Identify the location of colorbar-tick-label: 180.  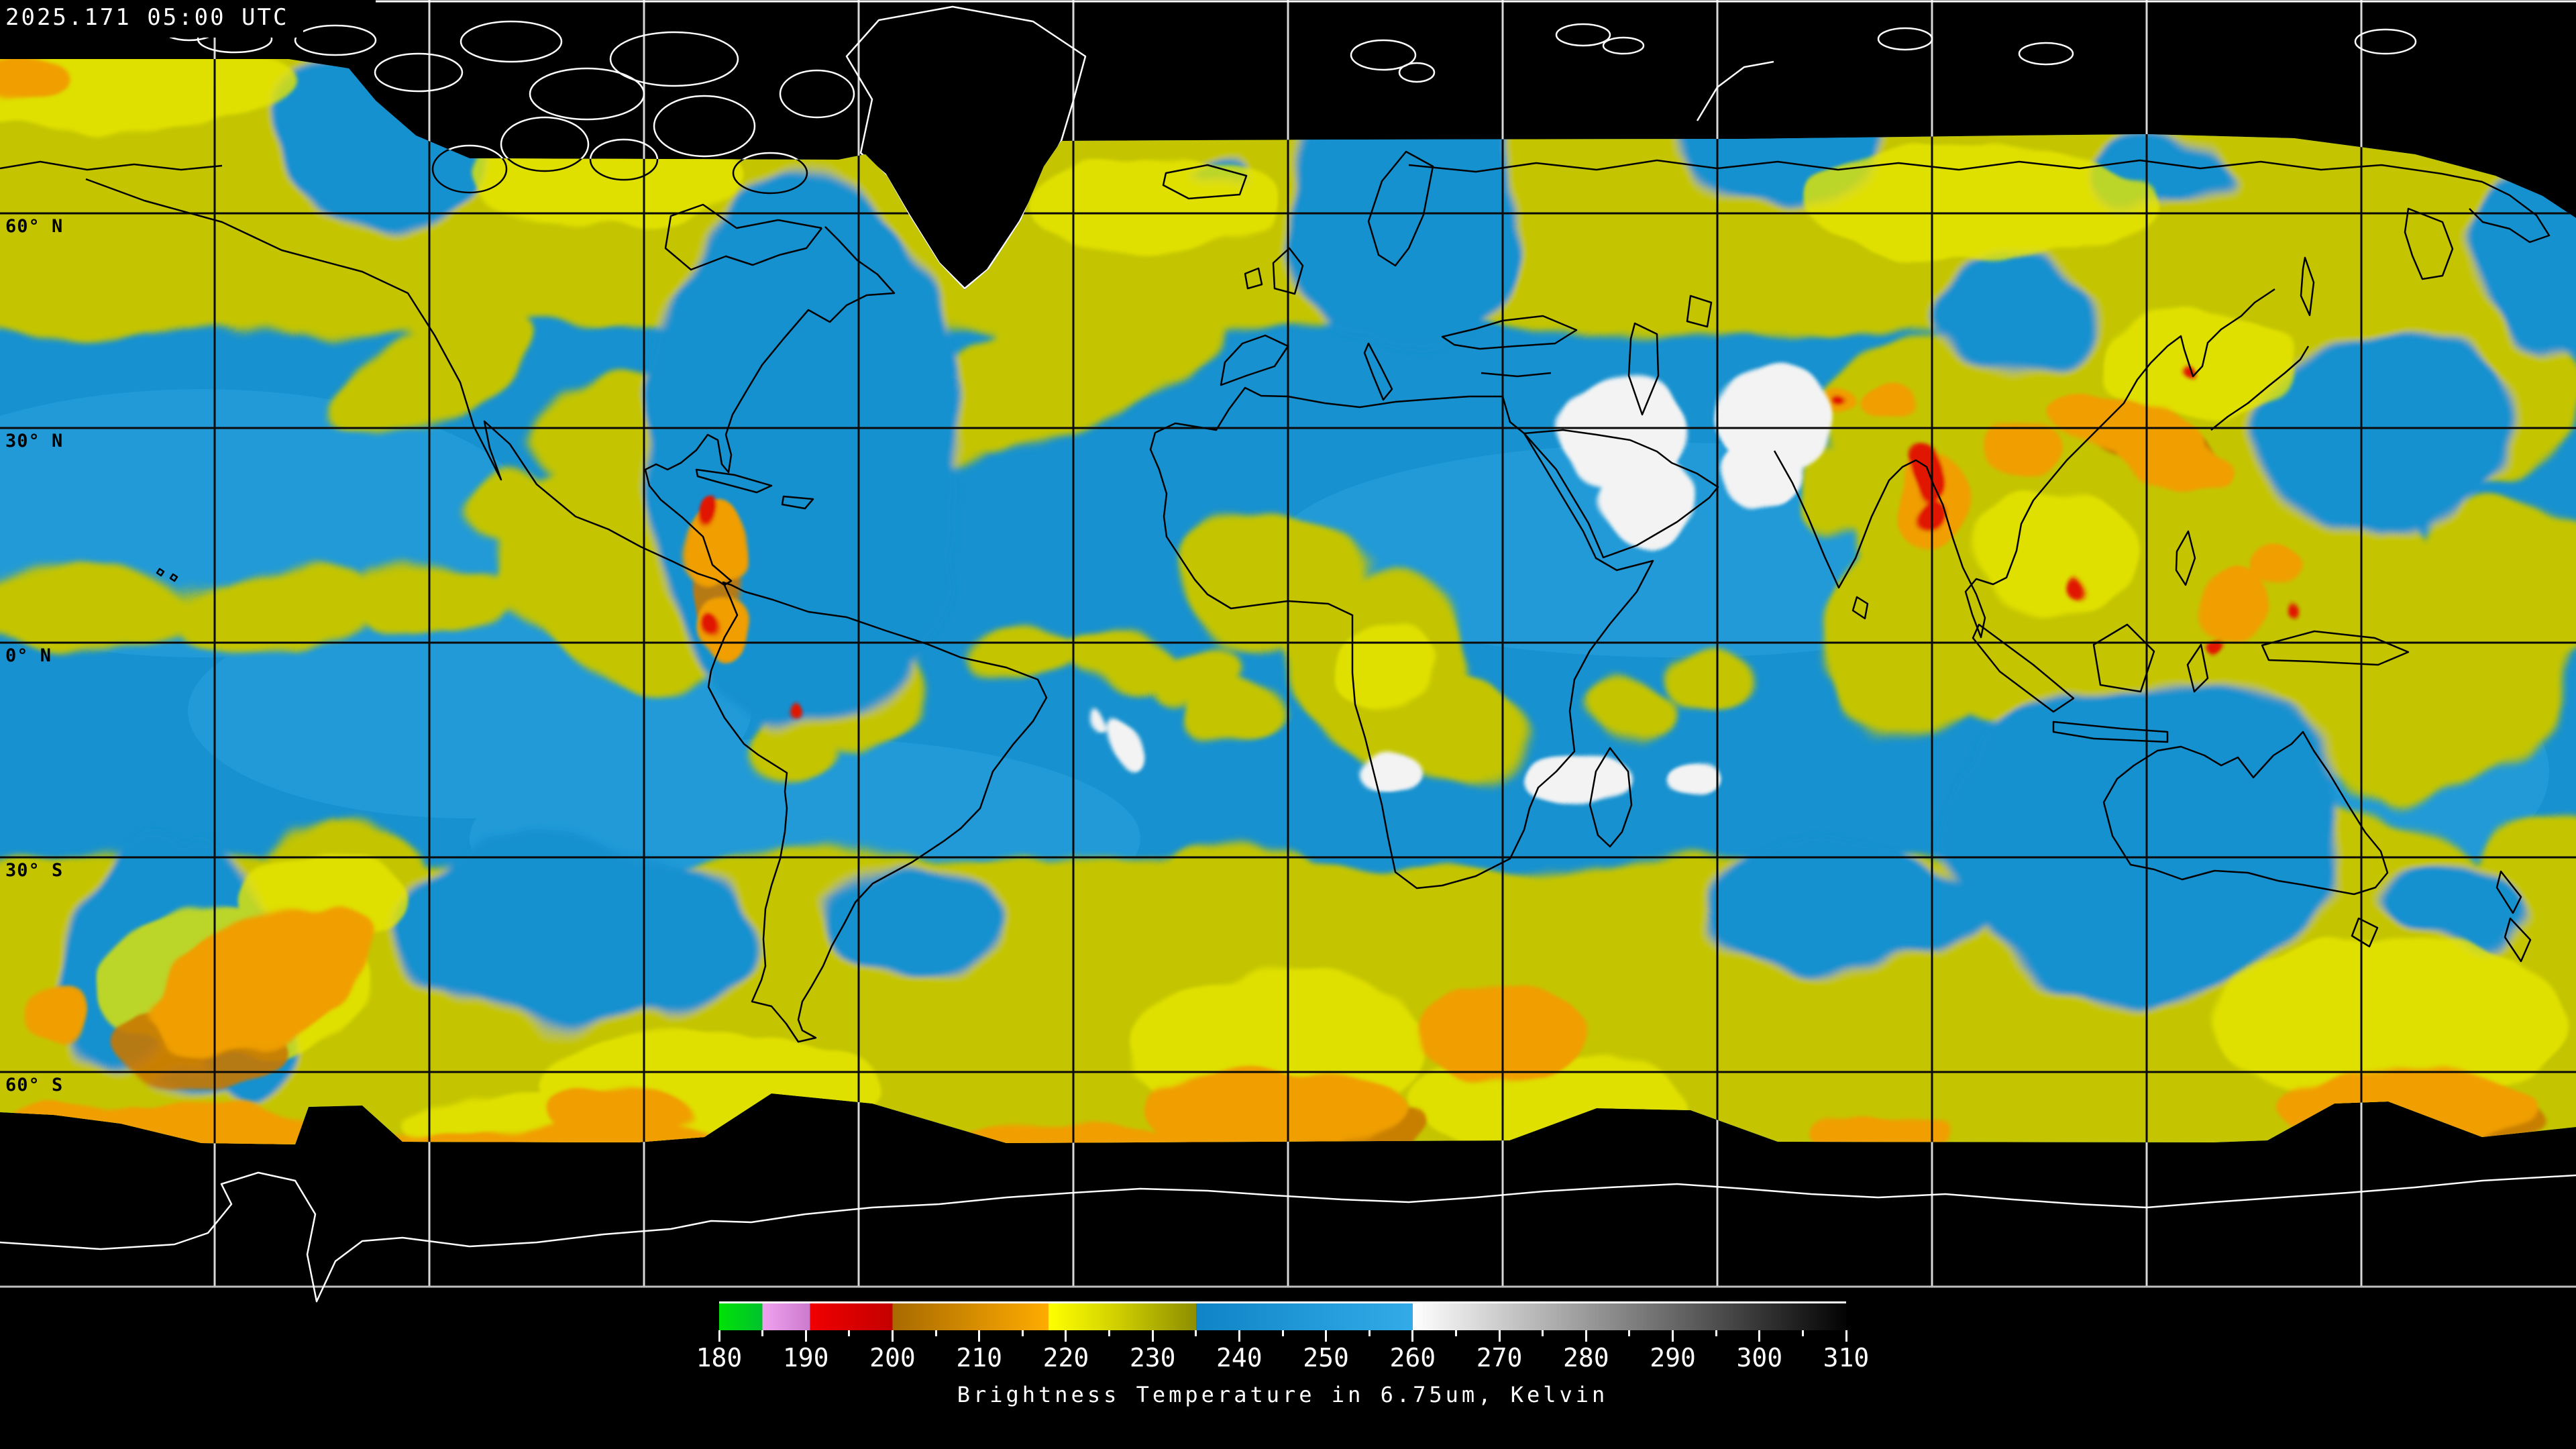
(719, 1358).